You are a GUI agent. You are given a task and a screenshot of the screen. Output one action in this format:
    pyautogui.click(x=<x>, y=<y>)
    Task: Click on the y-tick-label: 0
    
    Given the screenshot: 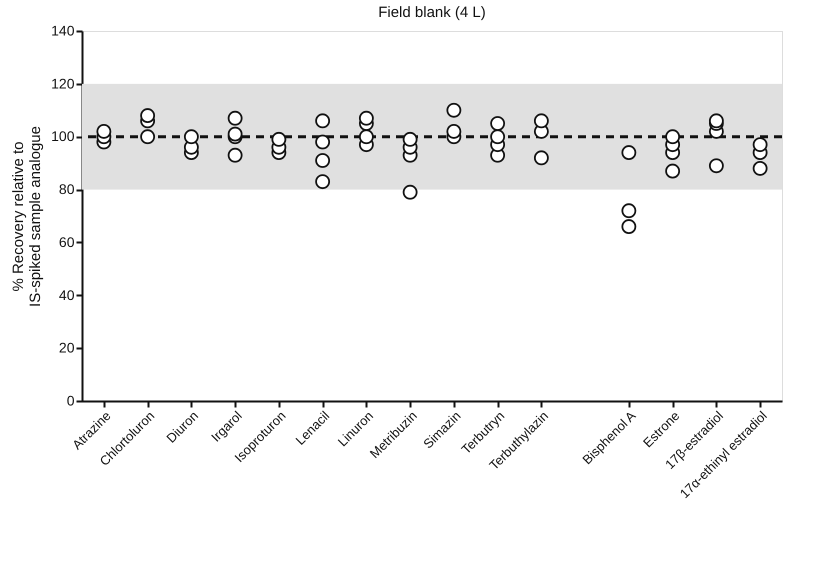 What is the action you would take?
    pyautogui.click(x=70, y=400)
    